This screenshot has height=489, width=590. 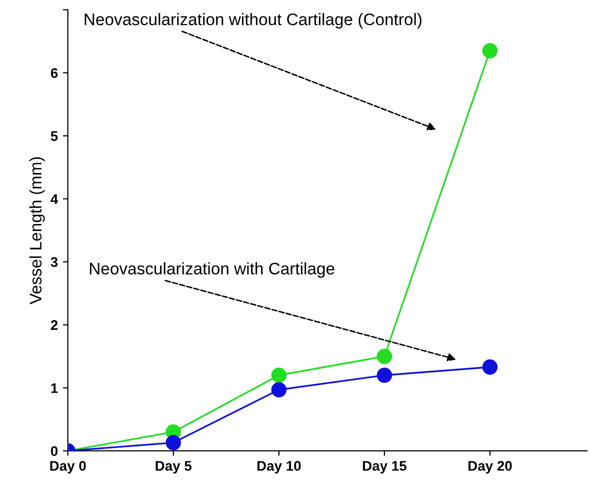 I want to click on x-tick-label: Day 15, so click(x=384, y=467).